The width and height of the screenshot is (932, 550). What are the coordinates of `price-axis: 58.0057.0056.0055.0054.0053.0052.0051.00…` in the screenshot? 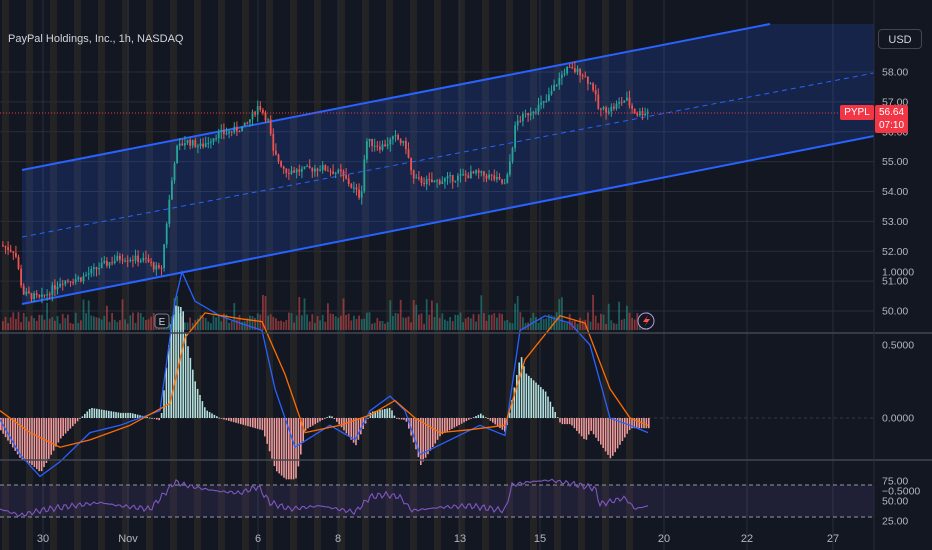 It's located at (901, 297).